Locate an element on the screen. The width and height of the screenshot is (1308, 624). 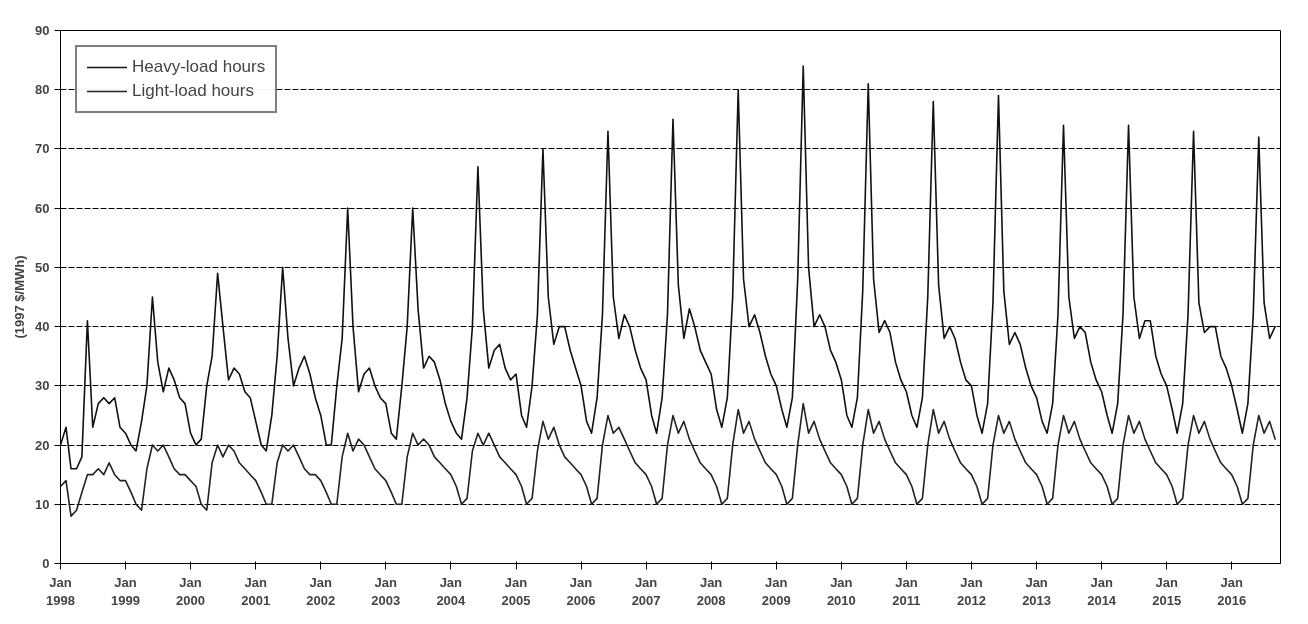
x-tick-label: Jan 2015 is located at coordinates (1167, 591).